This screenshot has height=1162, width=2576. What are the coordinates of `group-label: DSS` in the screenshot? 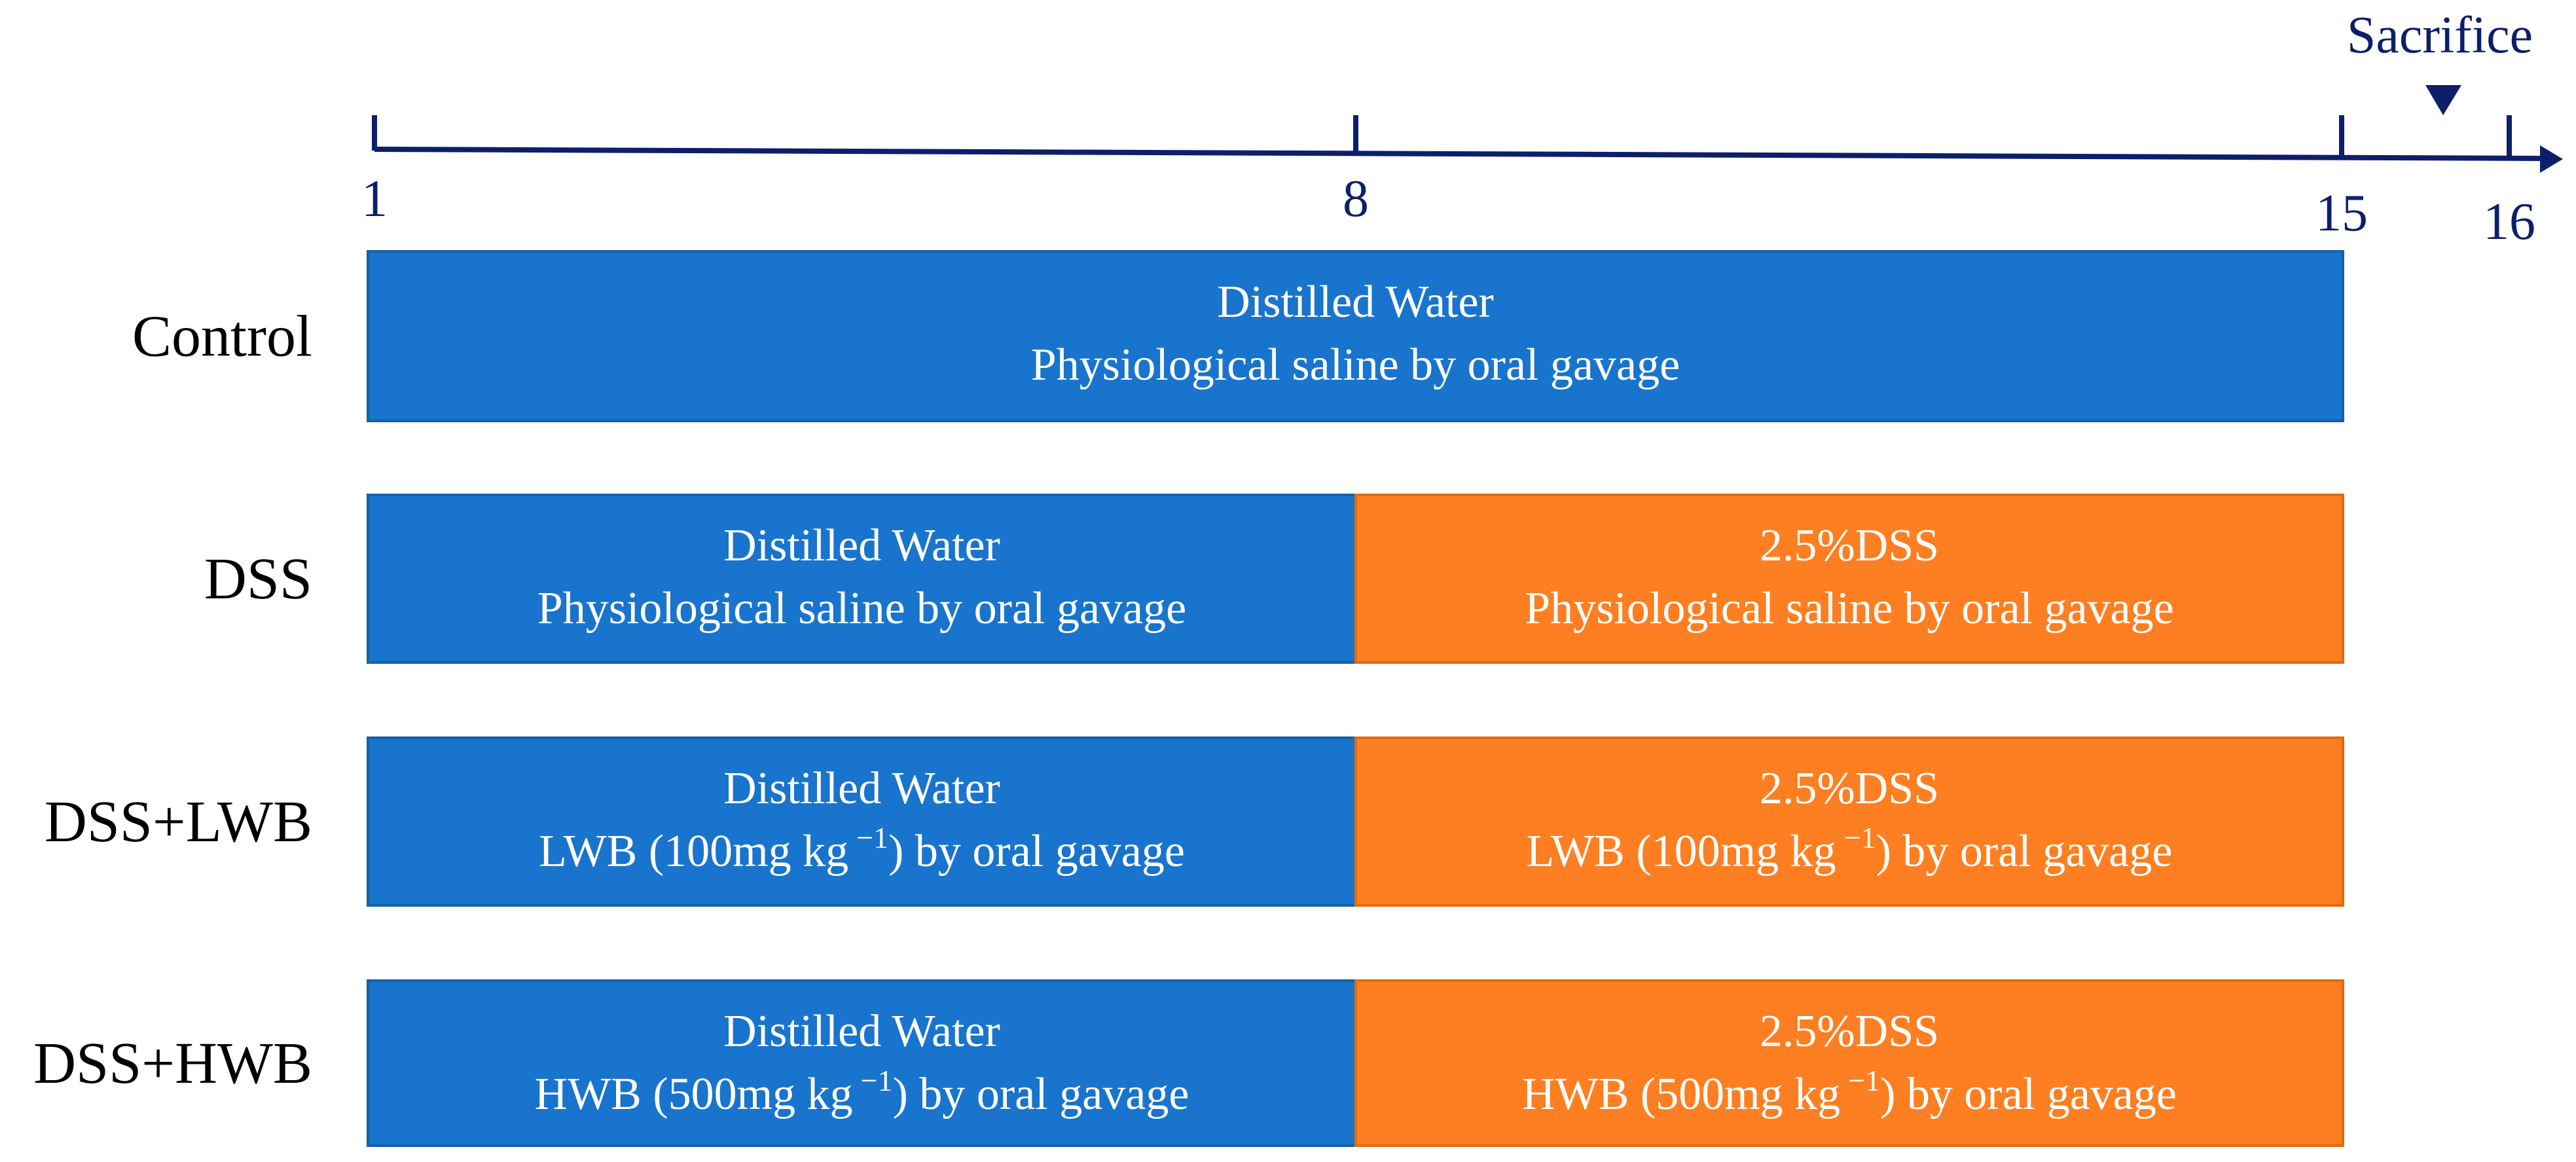 It's located at (258, 579).